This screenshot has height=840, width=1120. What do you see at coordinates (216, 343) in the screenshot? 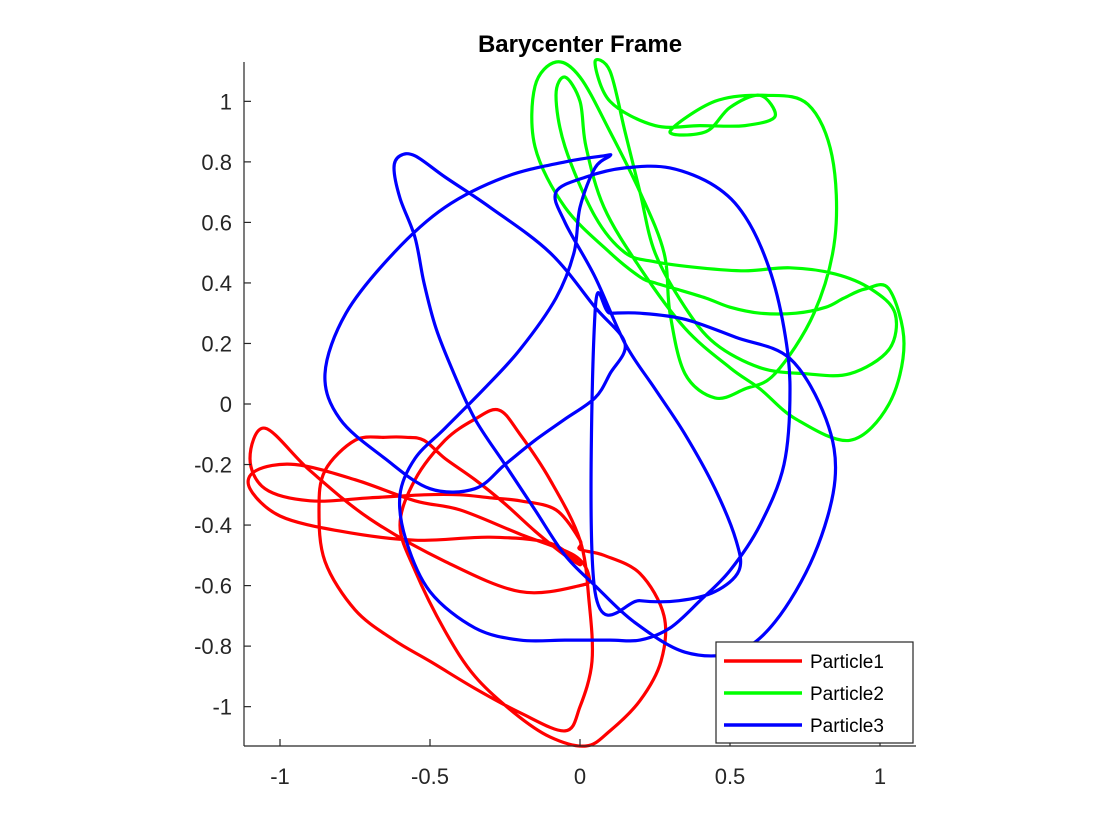
I see `y-tick-label: 0.2` at bounding box center [216, 343].